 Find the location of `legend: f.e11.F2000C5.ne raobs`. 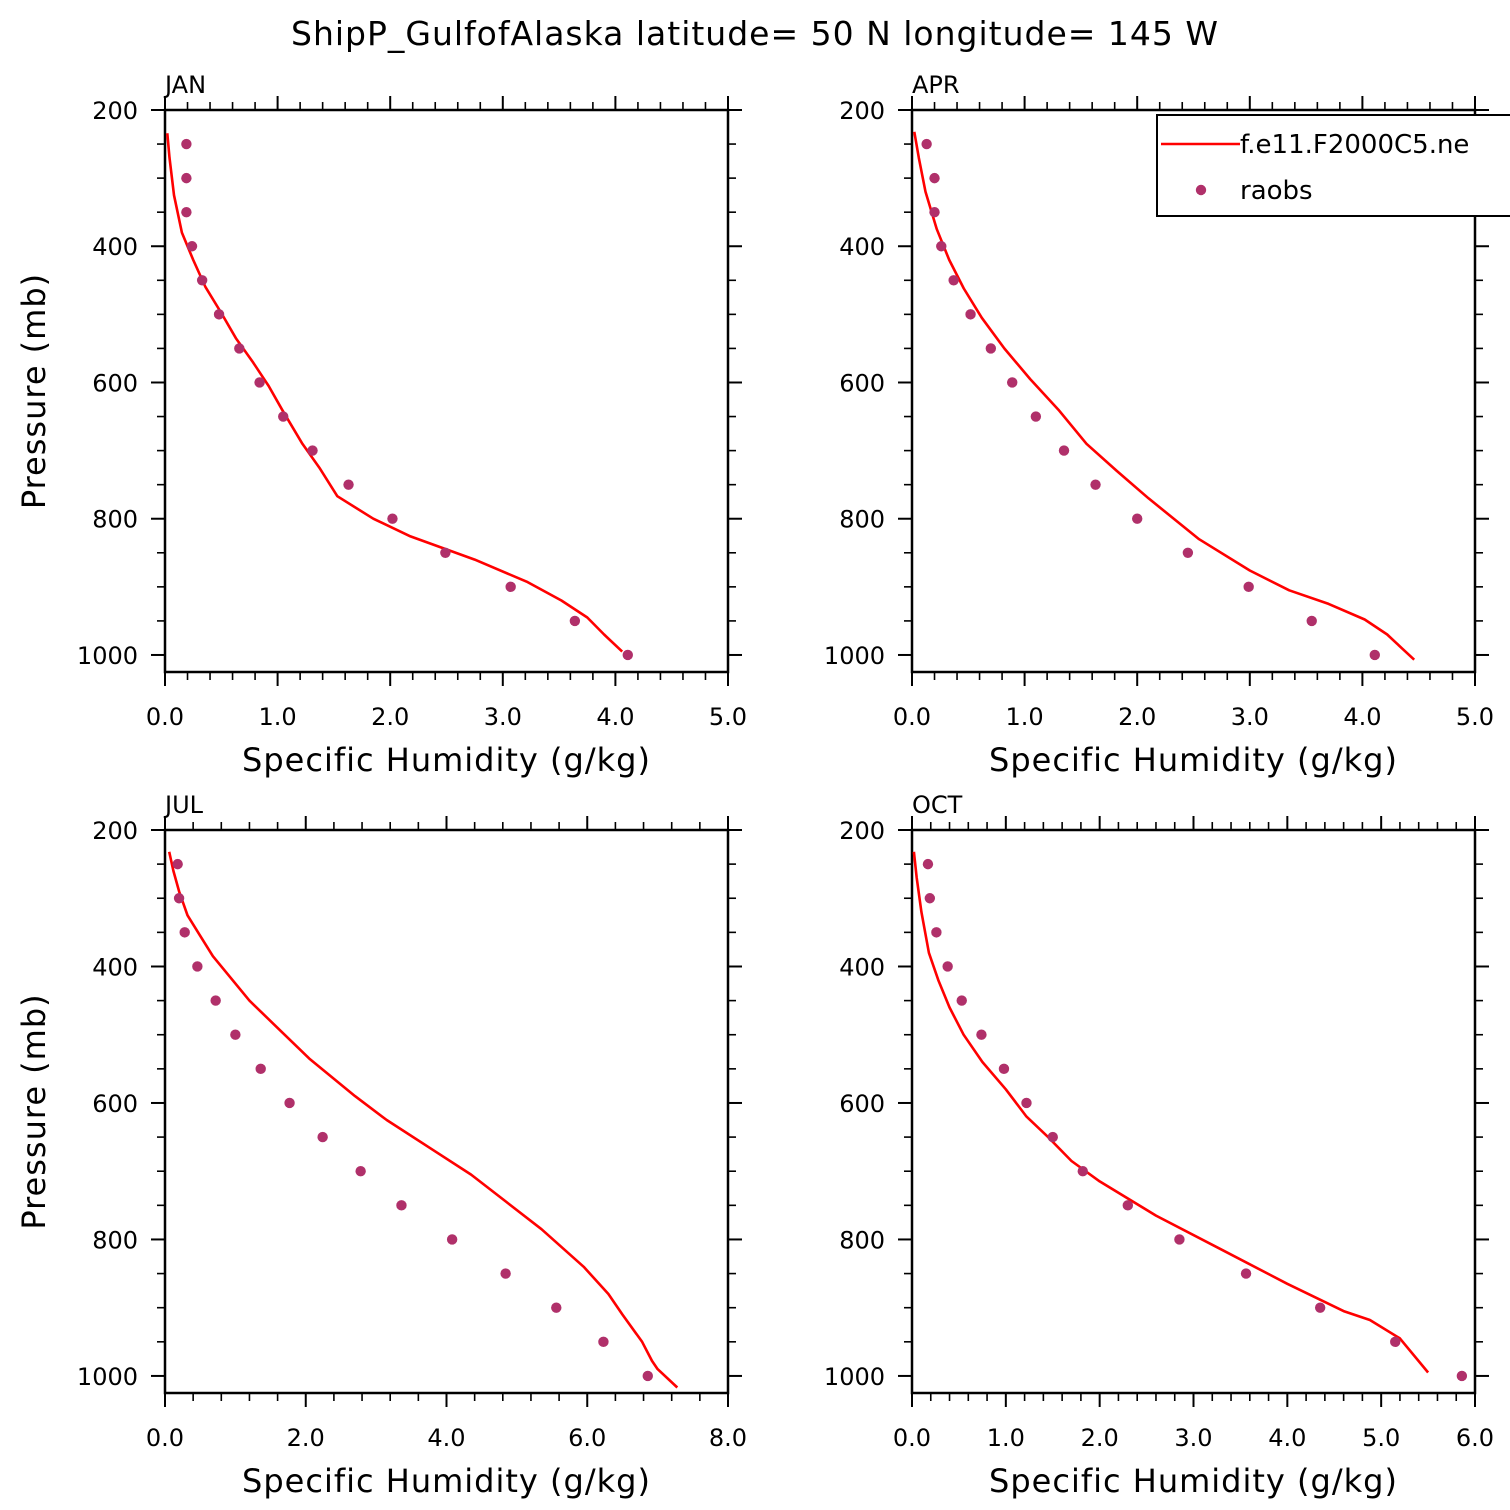

legend: f.e11.F2000C5.ne raobs is located at coordinates (1333, 165).